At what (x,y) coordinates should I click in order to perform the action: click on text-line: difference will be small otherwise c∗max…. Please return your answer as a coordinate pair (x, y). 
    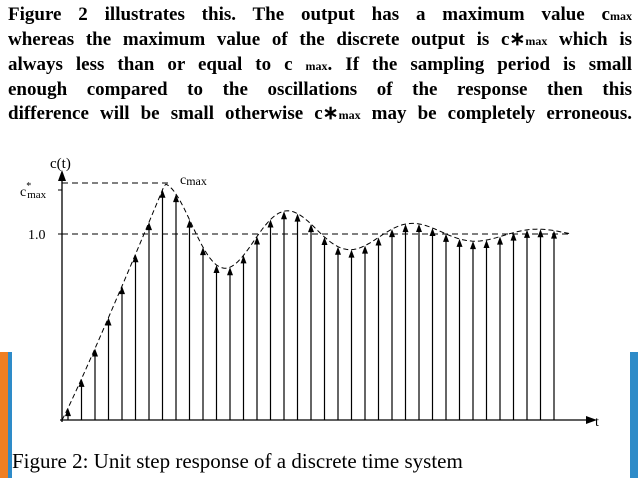
    Looking at the image, I should click on (320, 114).